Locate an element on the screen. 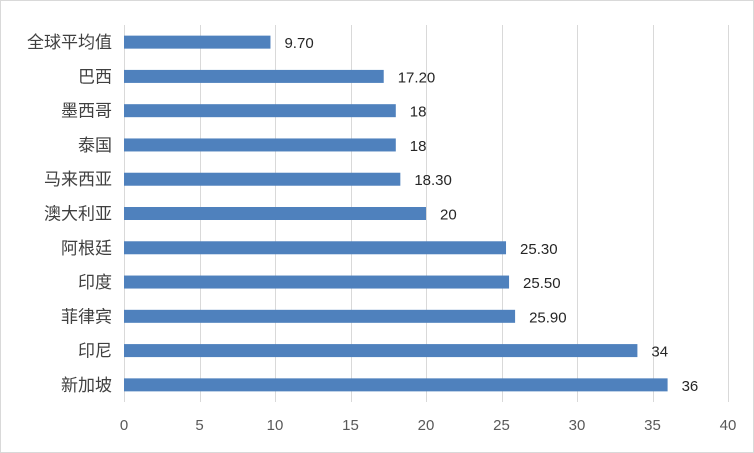 The height and width of the screenshot is (453, 754). x-tick-label: 35 is located at coordinates (652, 425).